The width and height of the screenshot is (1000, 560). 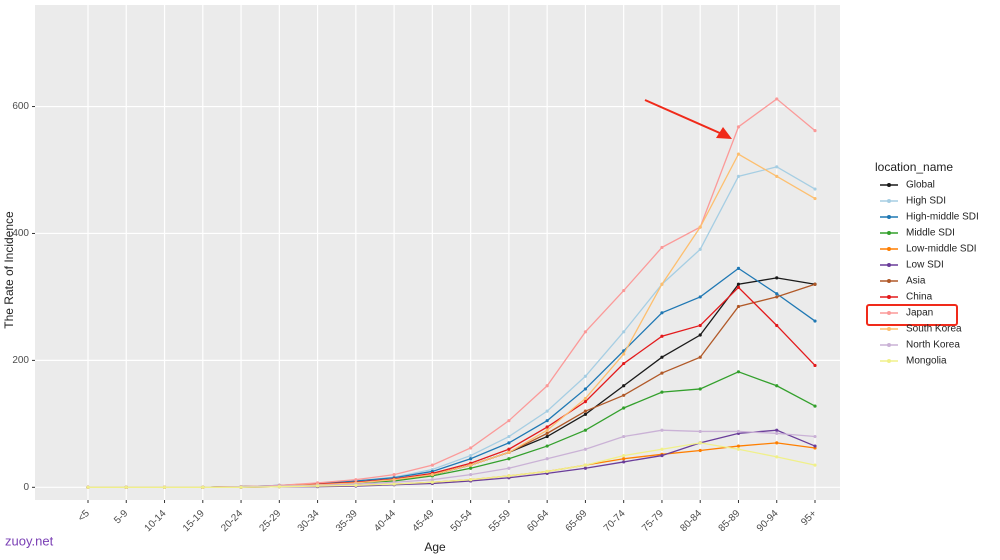 What do you see at coordinates (615, 521) in the screenshot?
I see `x-tick-label: 70-74` at bounding box center [615, 521].